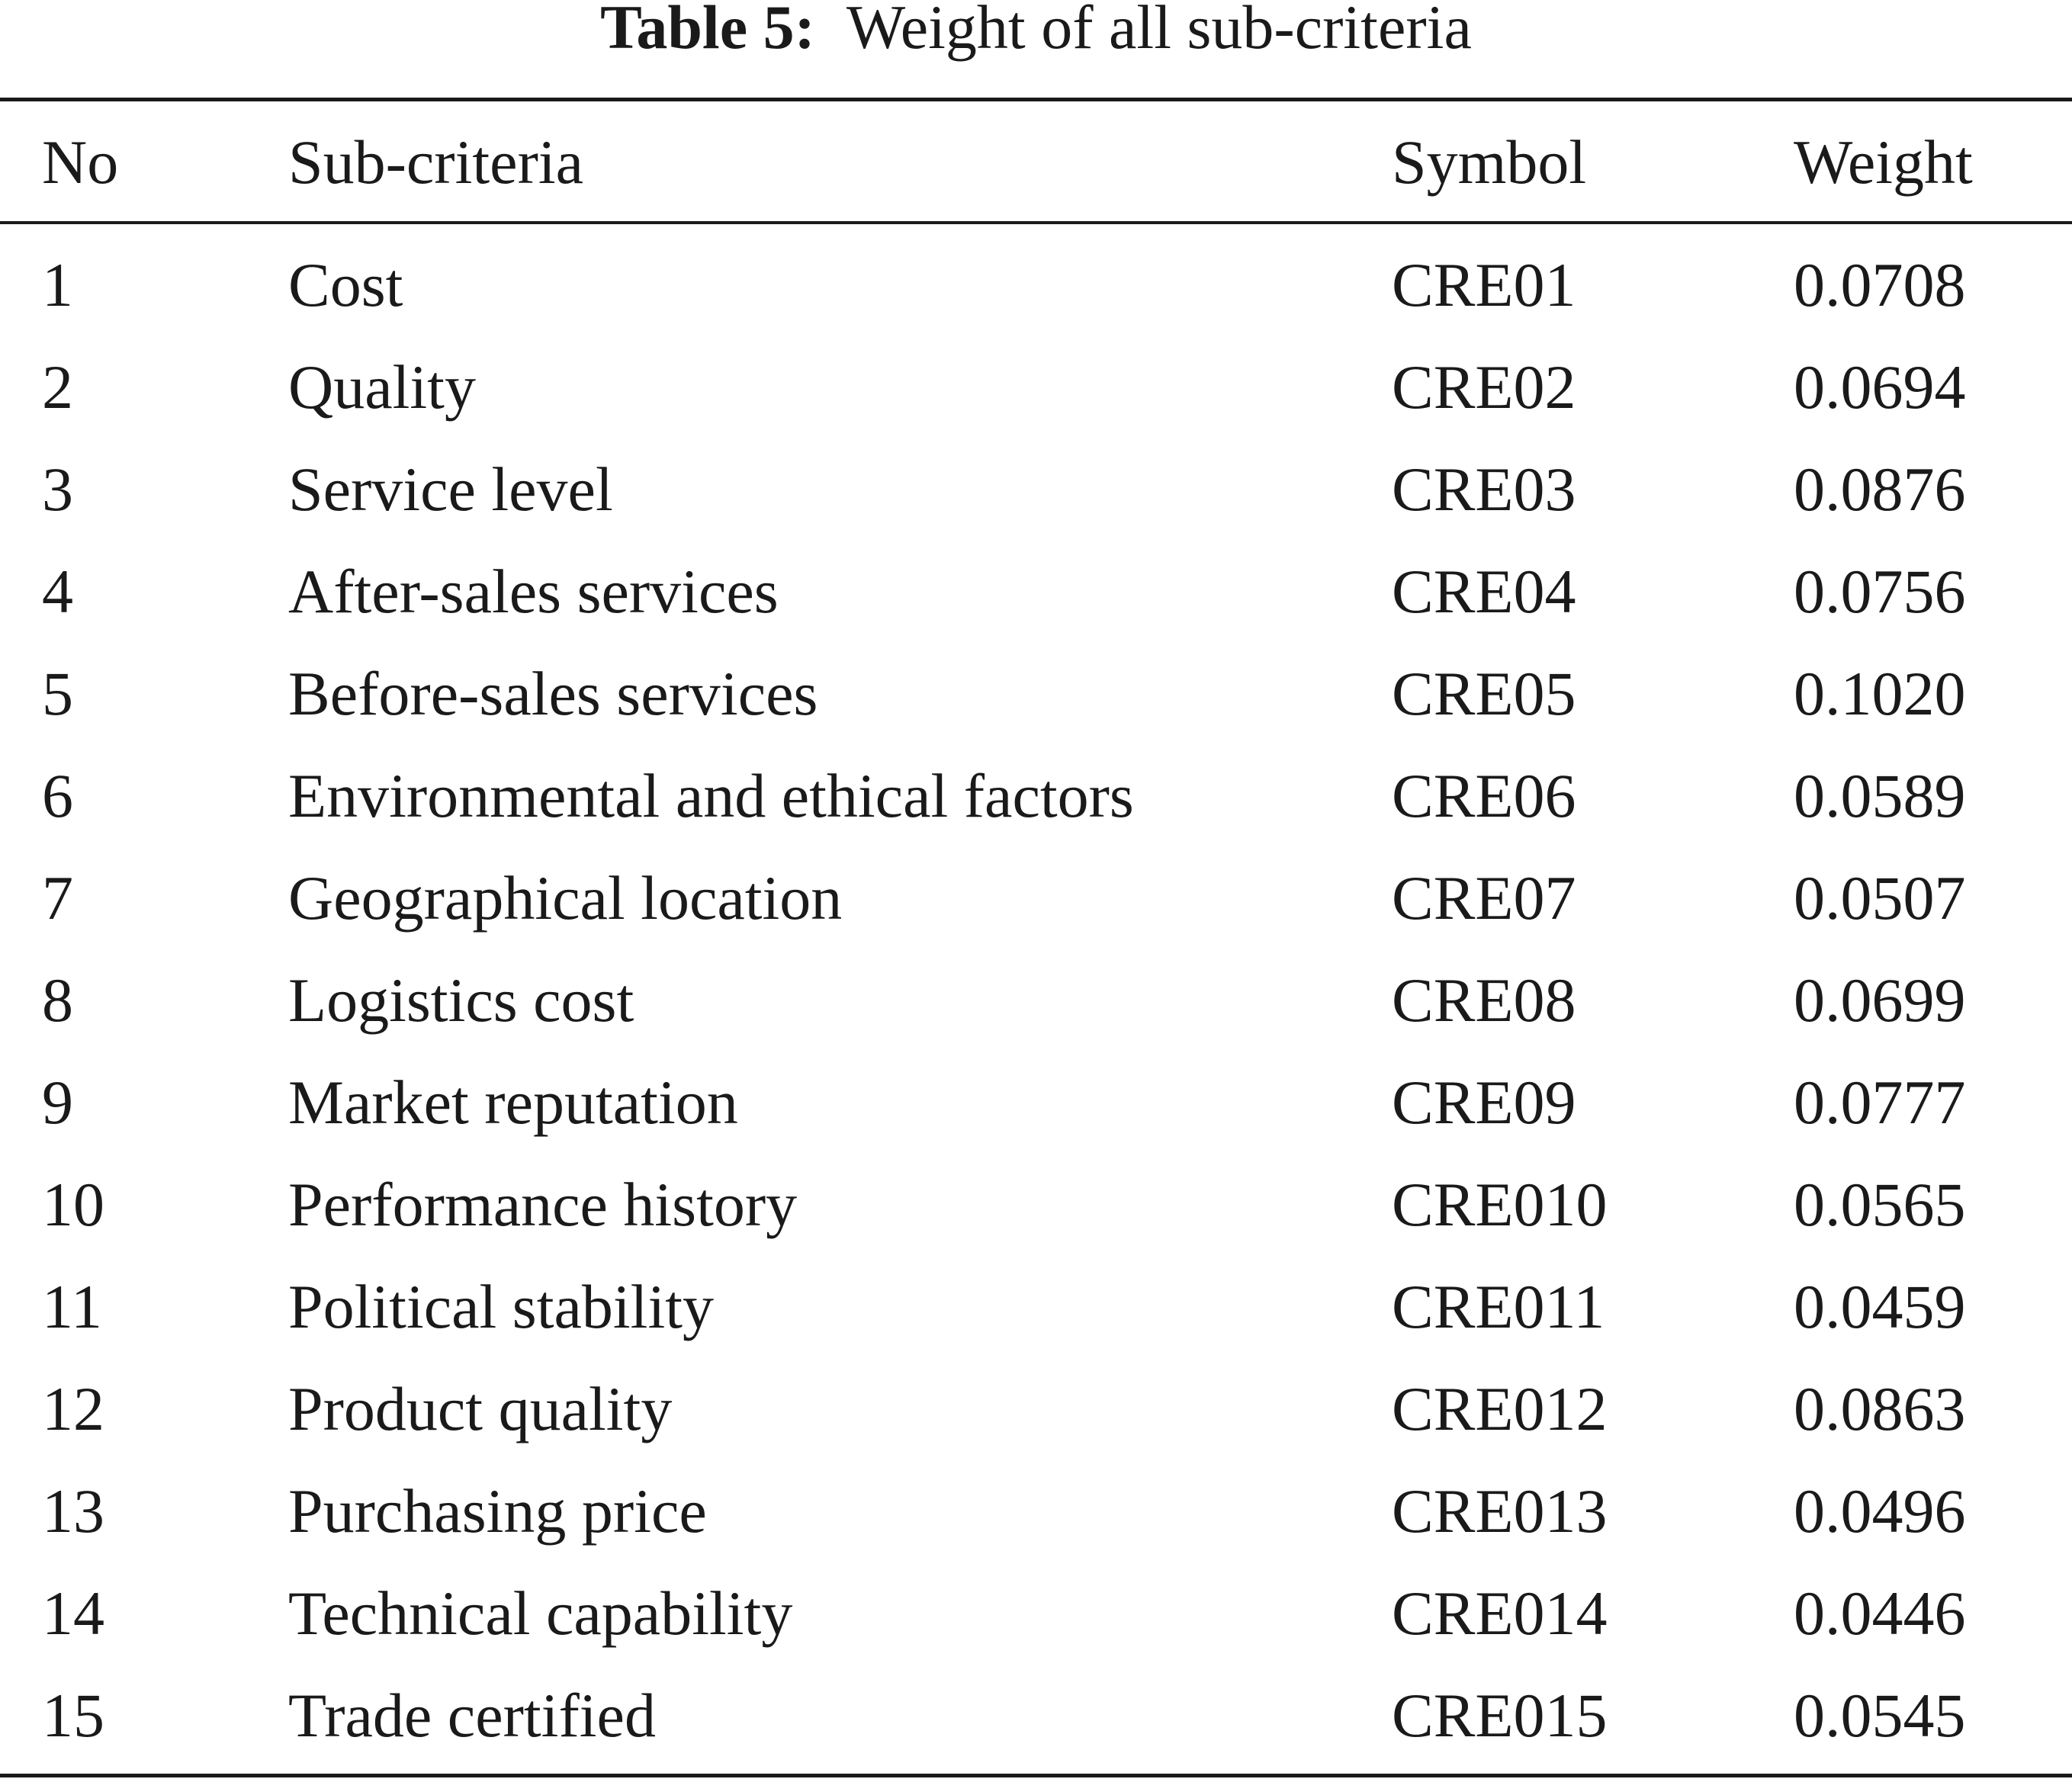 This screenshot has width=2072, height=1779. Describe the element at coordinates (72, 1307) in the screenshot. I see `cell-no: 11` at that location.